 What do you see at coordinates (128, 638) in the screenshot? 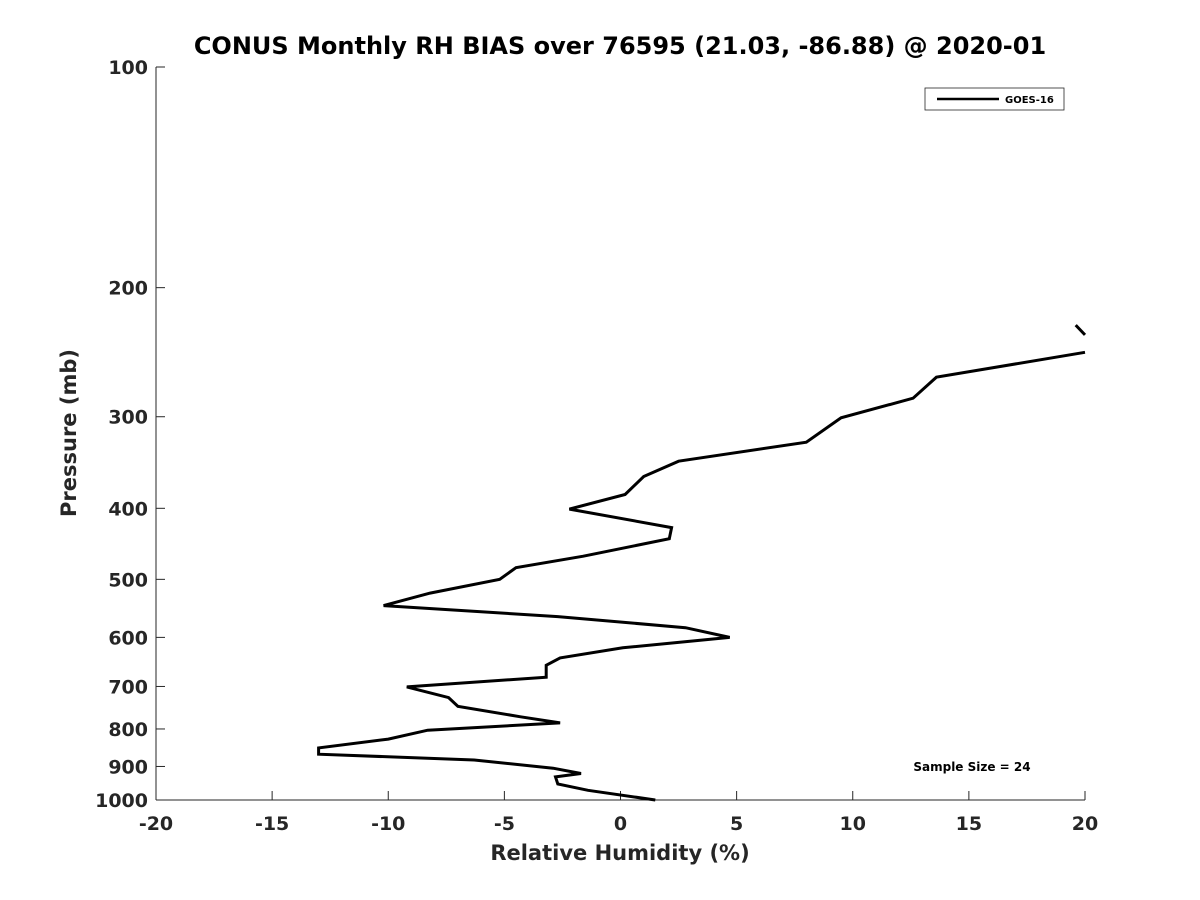
I see `y-tick-label: 600` at bounding box center [128, 638].